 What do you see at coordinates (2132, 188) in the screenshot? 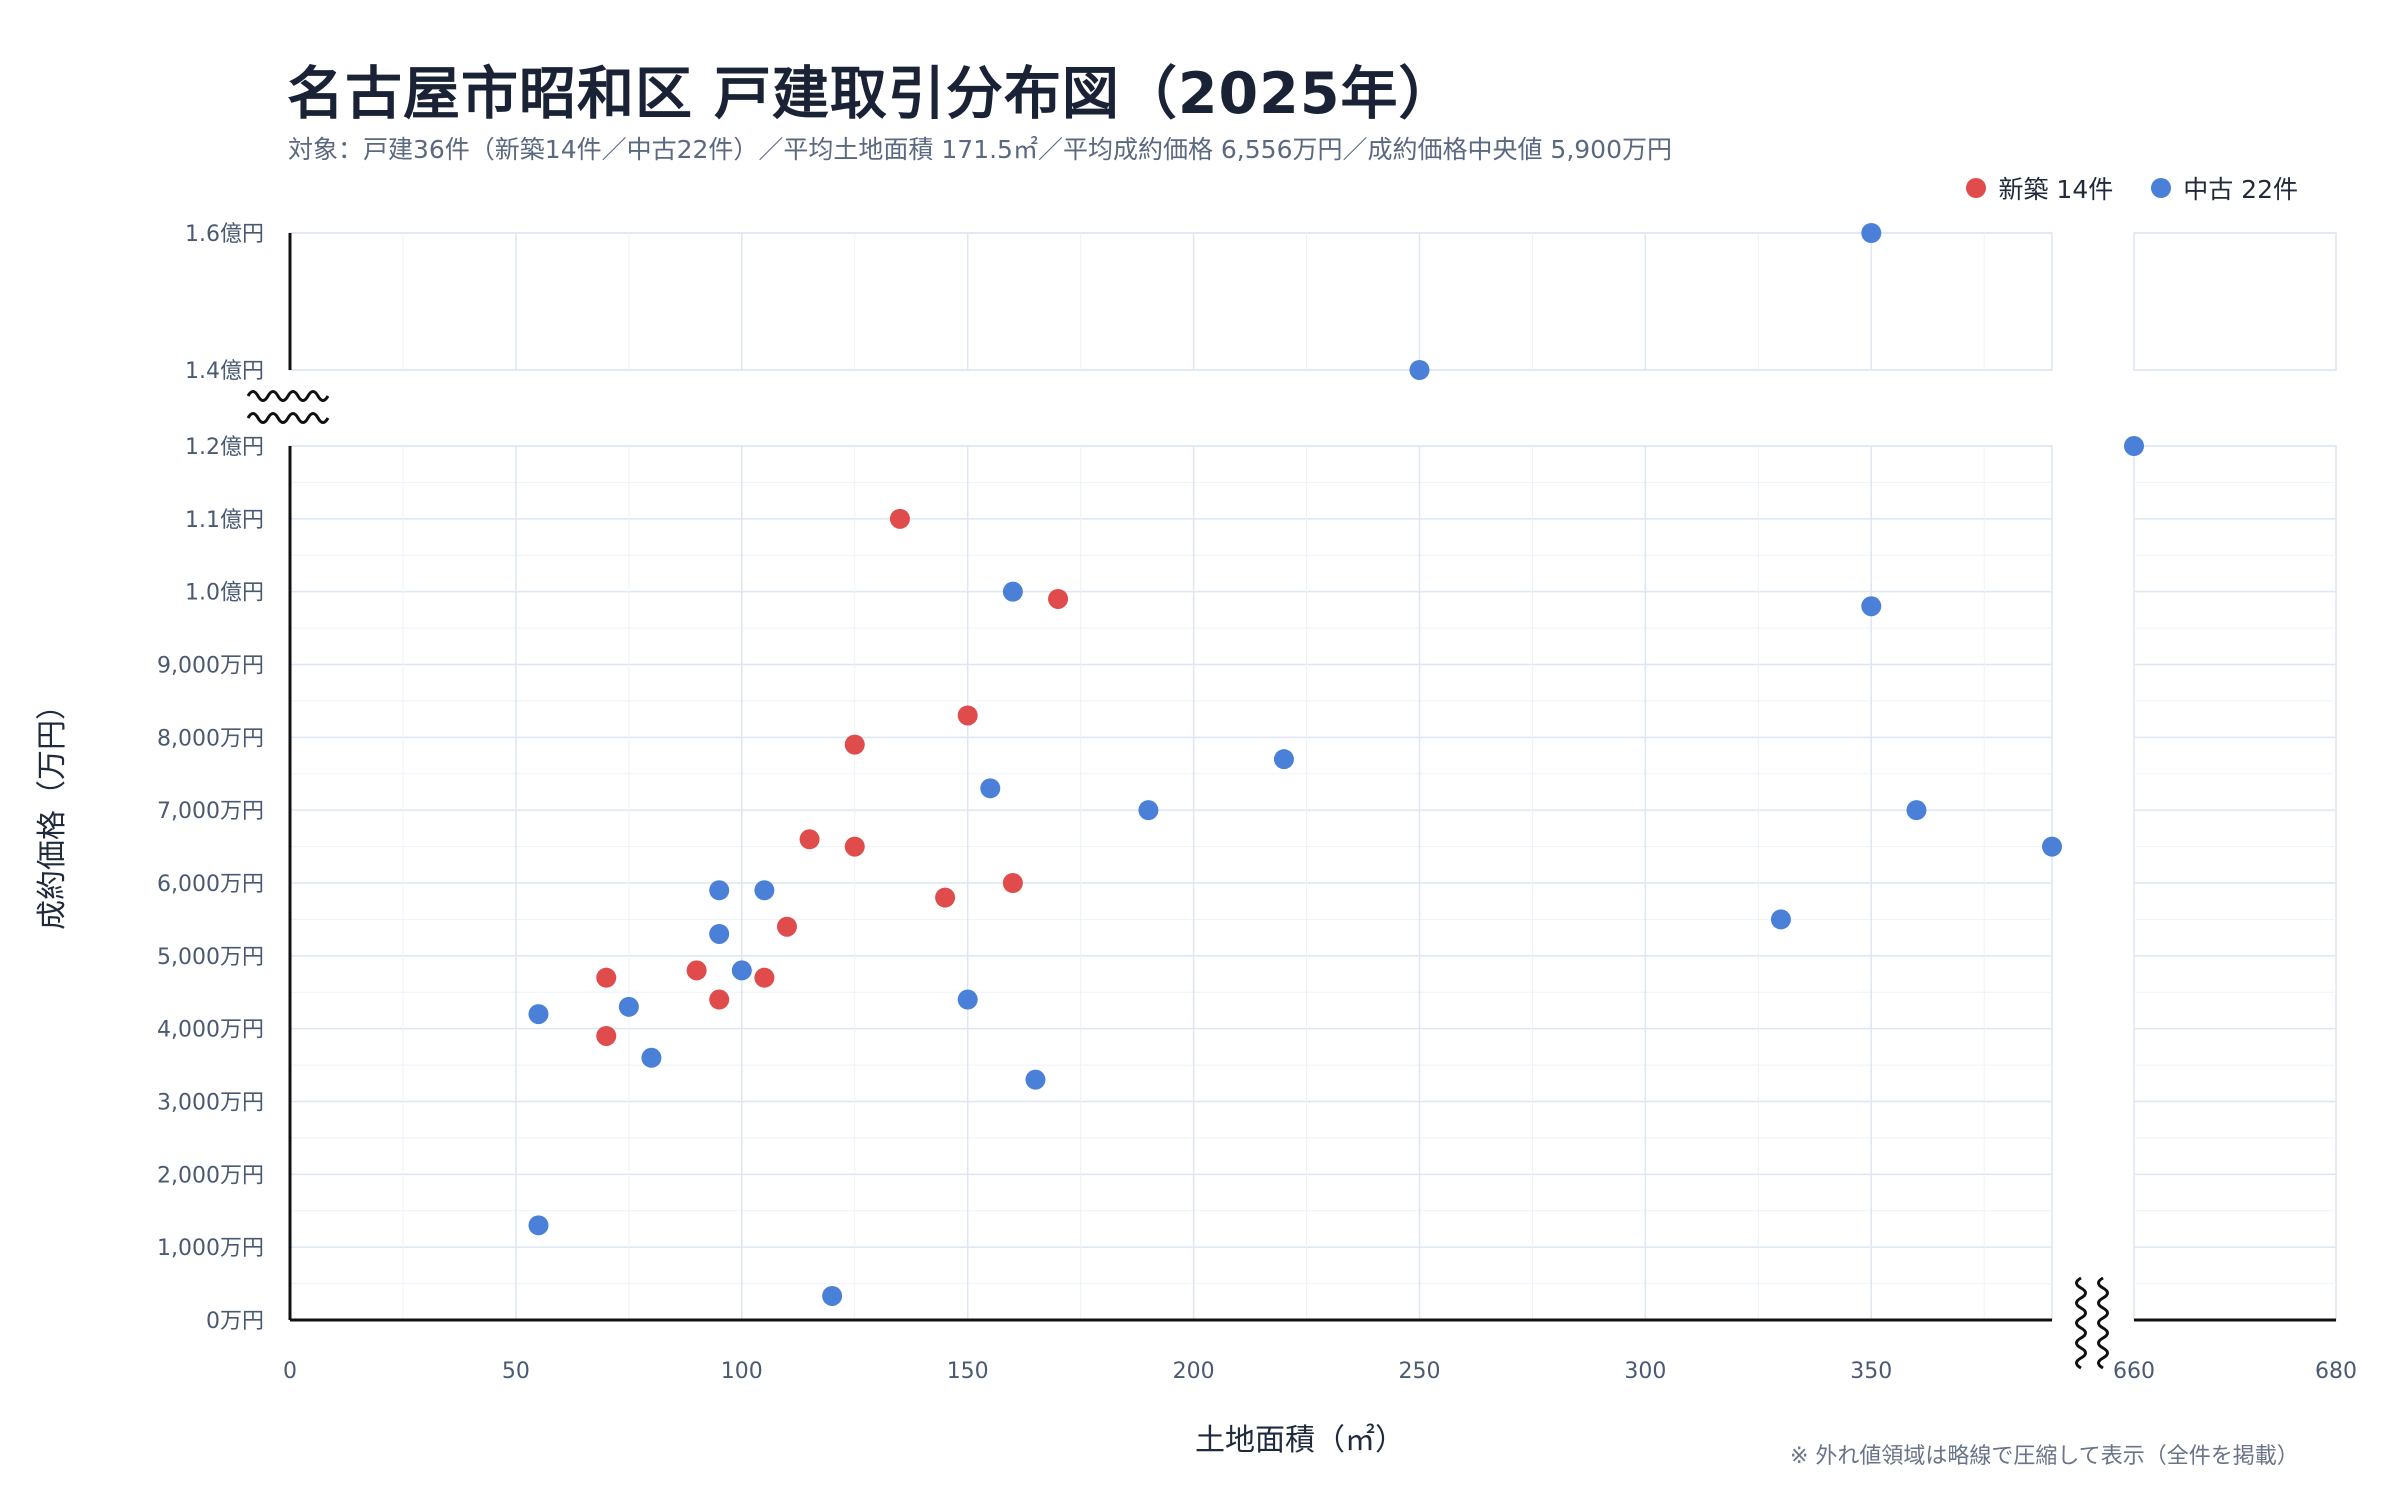
I see `legend: 新築 14件 中古 22件` at bounding box center [2132, 188].